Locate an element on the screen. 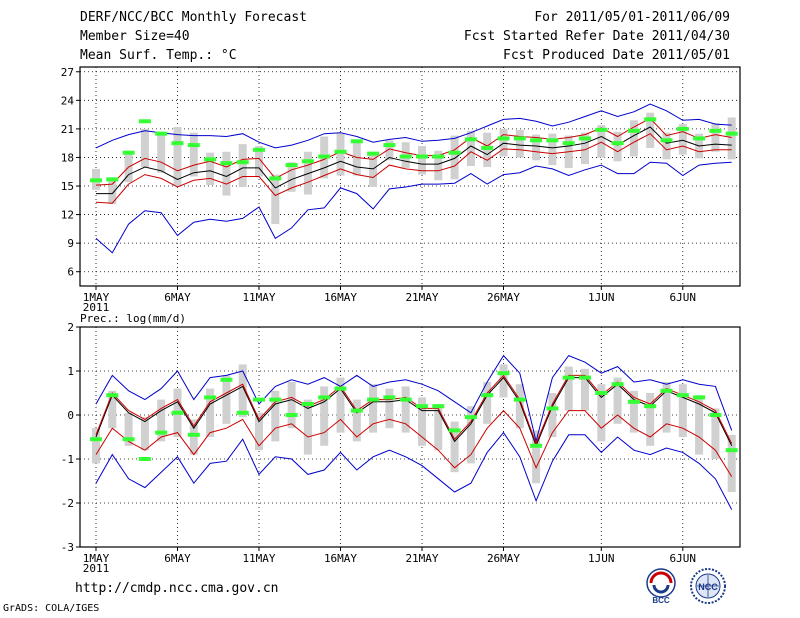 This screenshot has height=618, width=800. bcc-logo-text: BCC is located at coordinates (661, 600).